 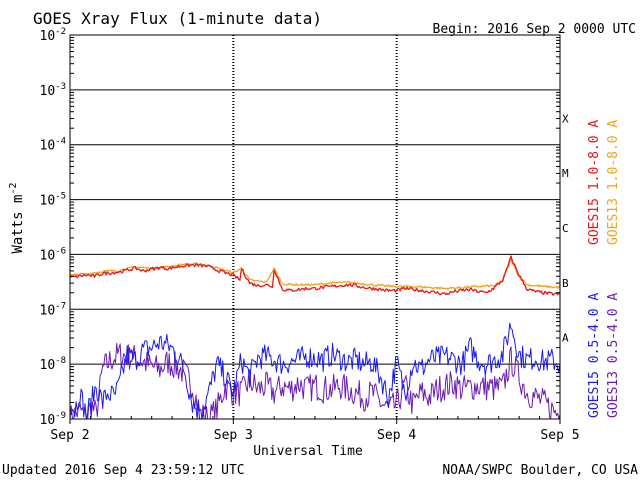 What do you see at coordinates (613, 355) in the screenshot?
I see `legend-entry: GOES13 0.5-4.0 A` at bounding box center [613, 355].